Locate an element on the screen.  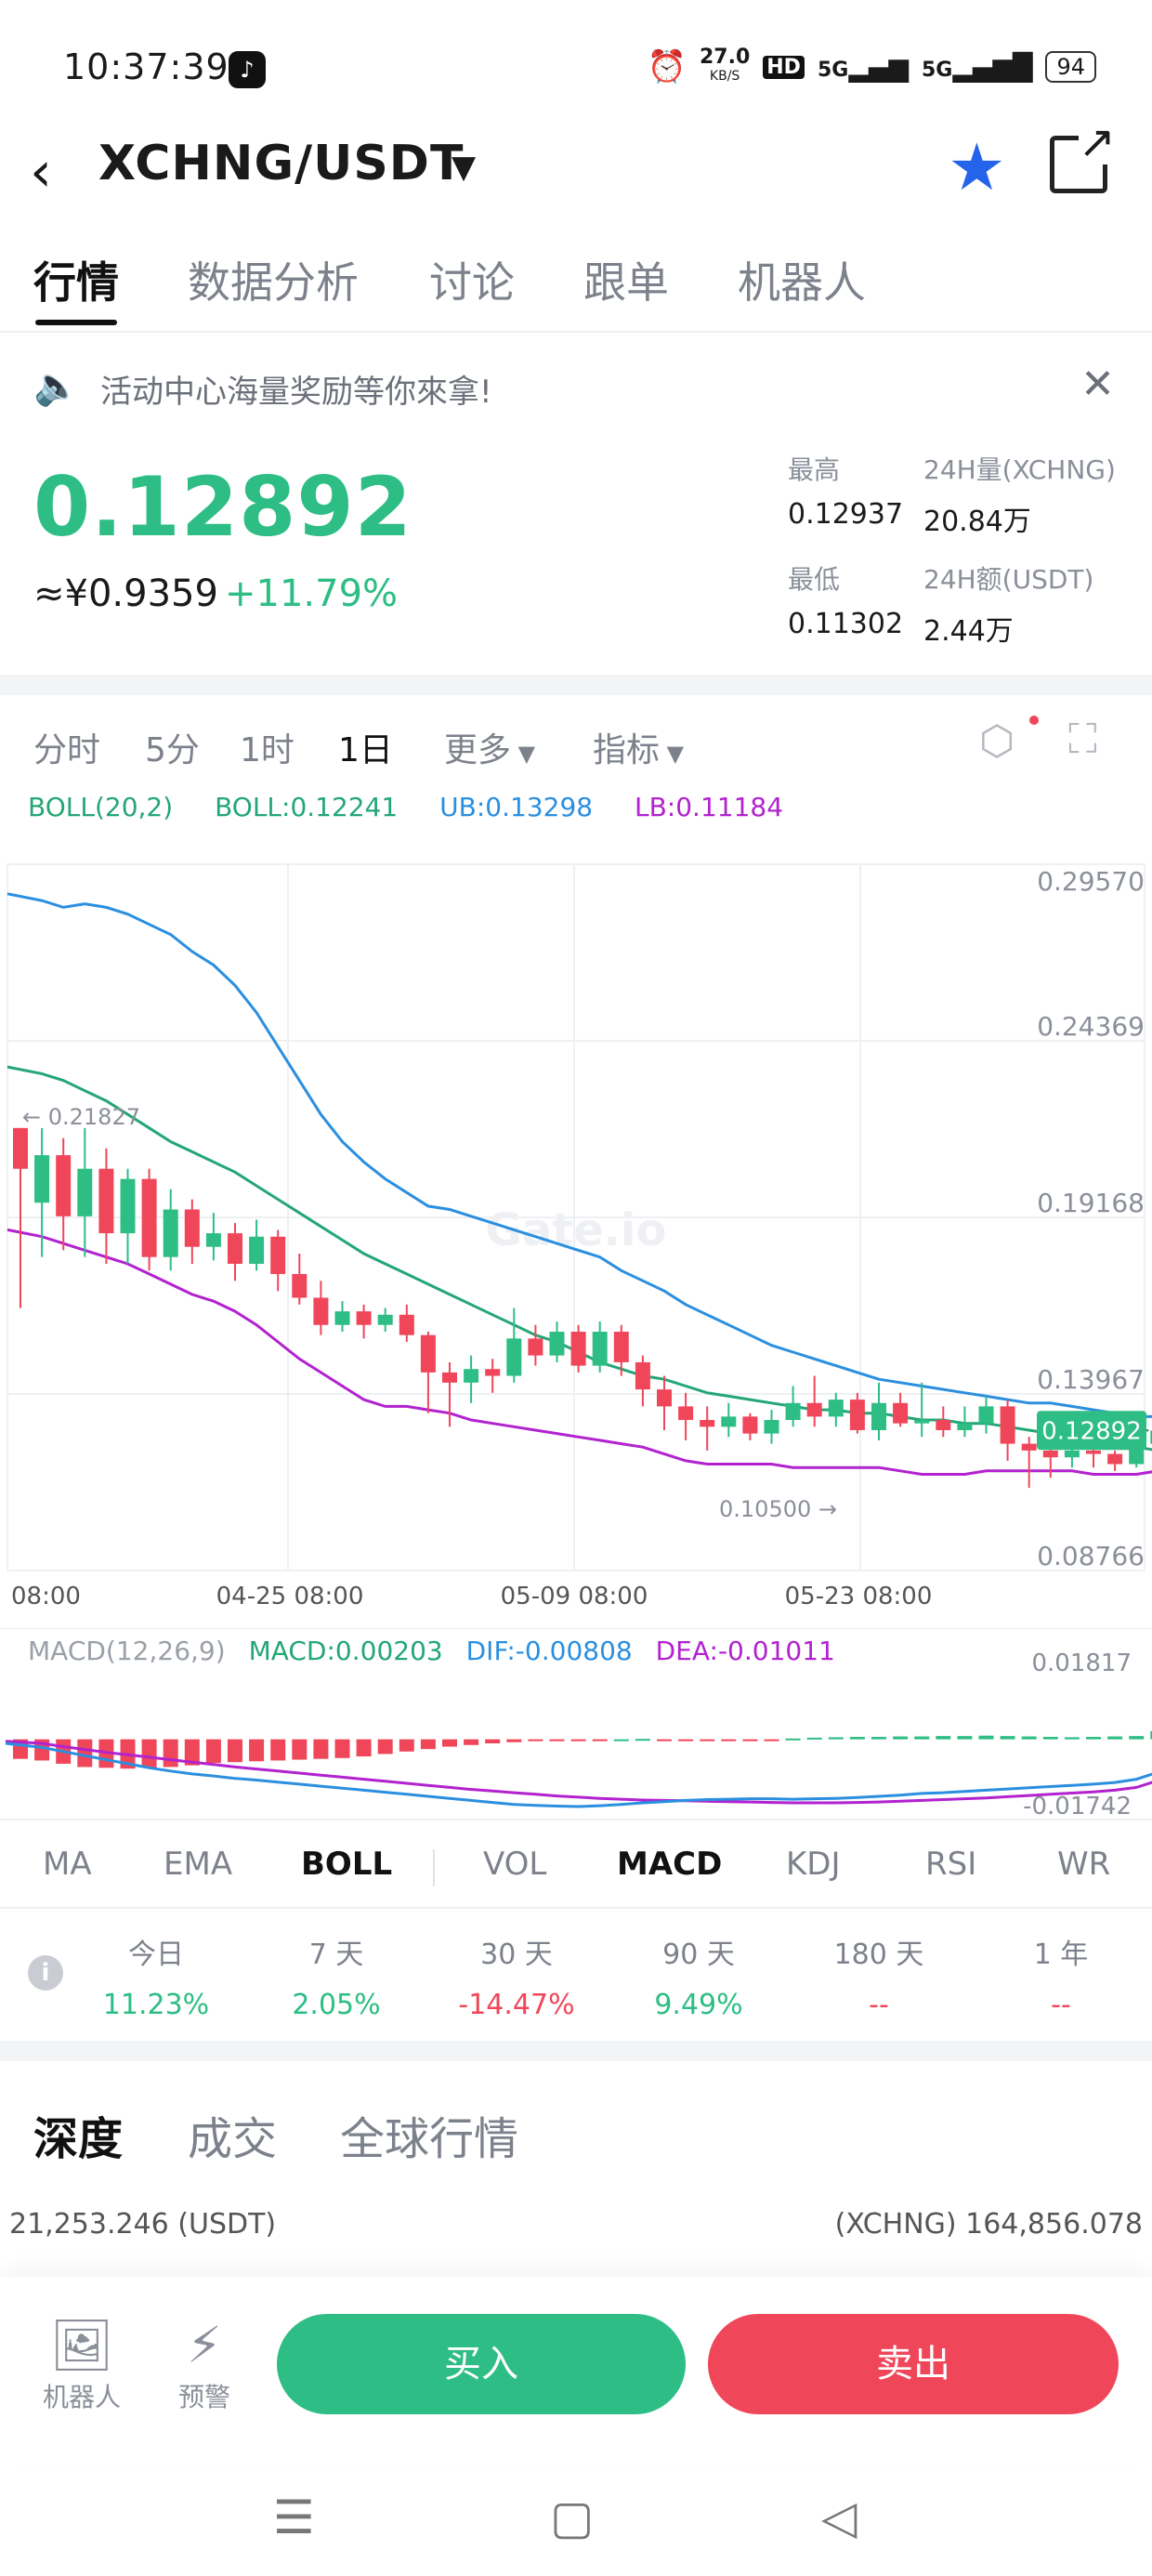
ind-kdj: KDJ is located at coordinates (813, 1864).